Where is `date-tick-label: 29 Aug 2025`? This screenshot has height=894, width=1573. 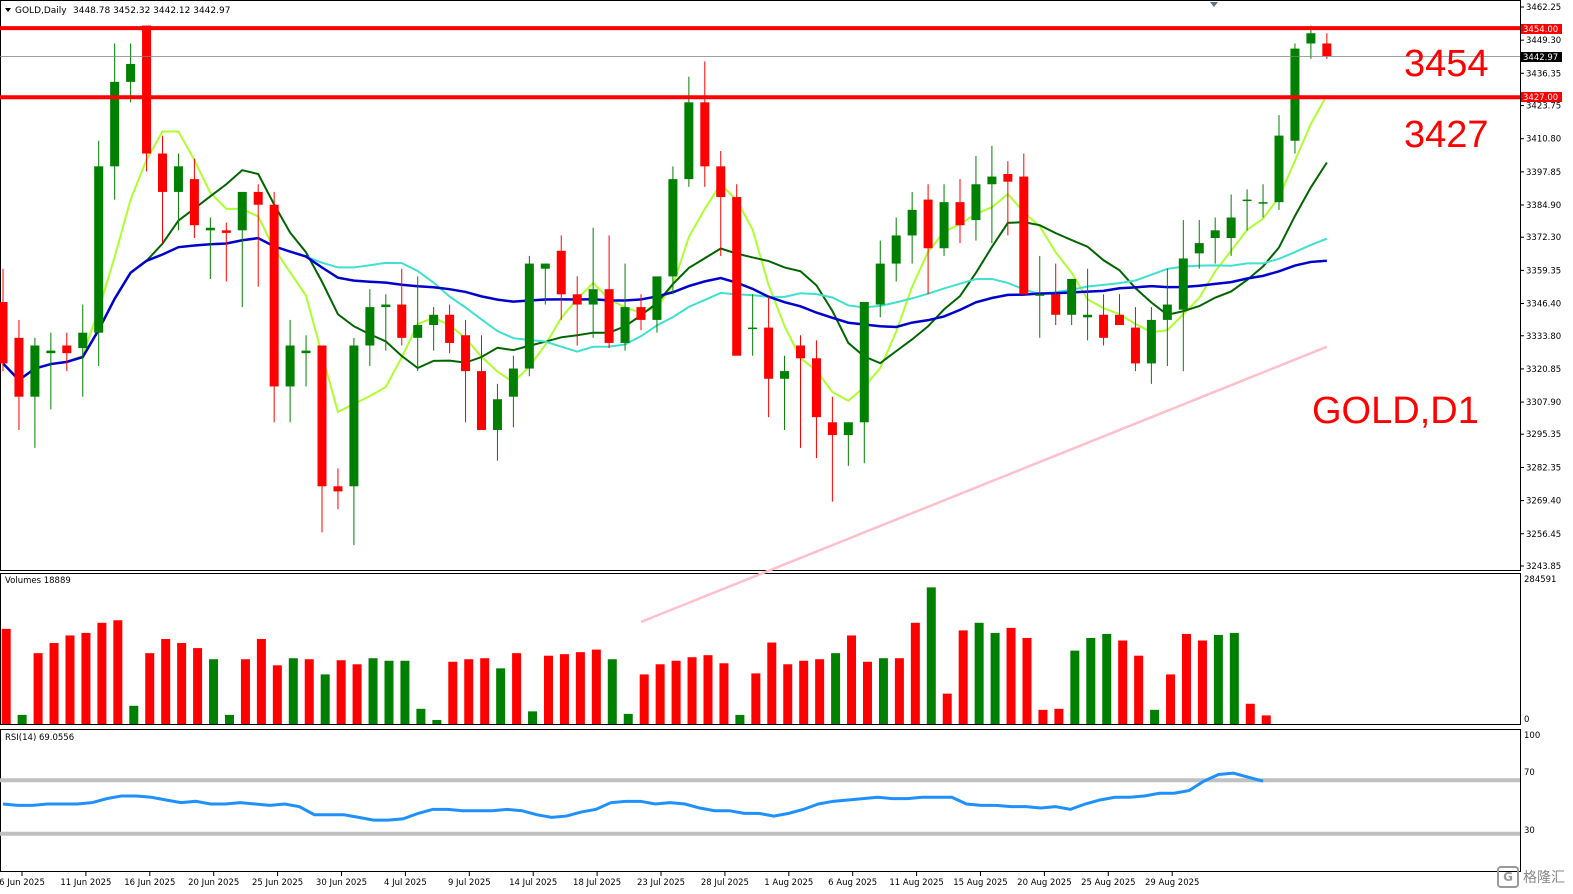
date-tick-label: 29 Aug 2025 is located at coordinates (1172, 883).